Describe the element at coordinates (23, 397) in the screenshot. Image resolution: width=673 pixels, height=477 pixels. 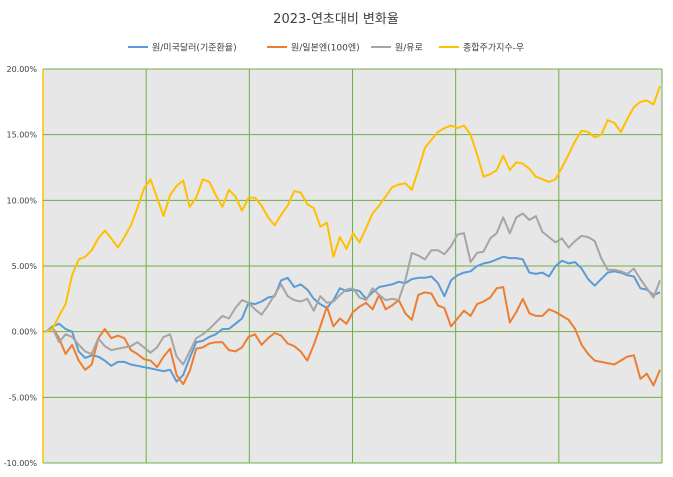
I see `y-tick-label: -5.00%` at that location.